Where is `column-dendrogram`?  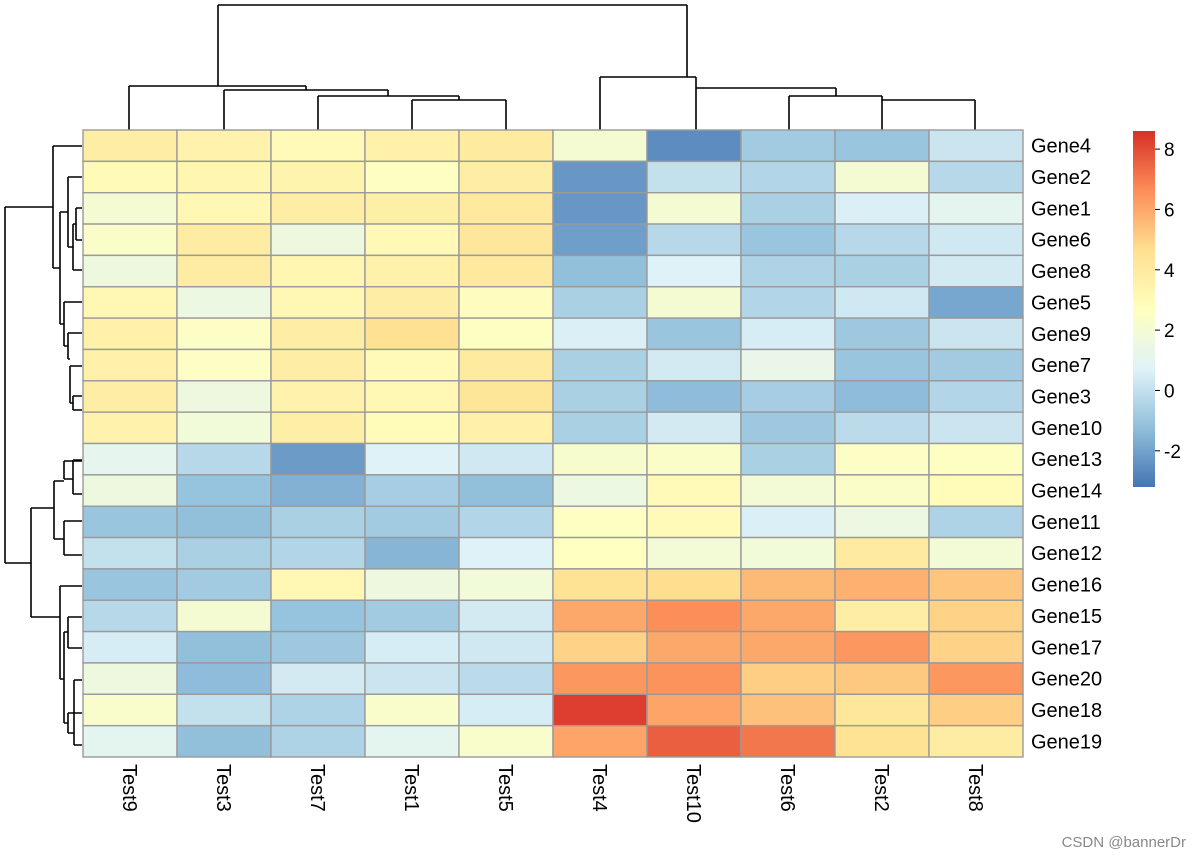 column-dendrogram is located at coordinates (552, 67).